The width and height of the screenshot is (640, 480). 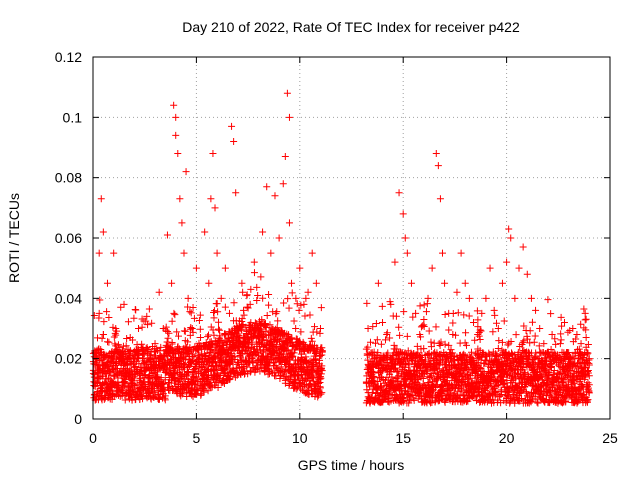 What do you see at coordinates (351, 465) in the screenshot?
I see `x-axis-label: GPS time / hours` at bounding box center [351, 465].